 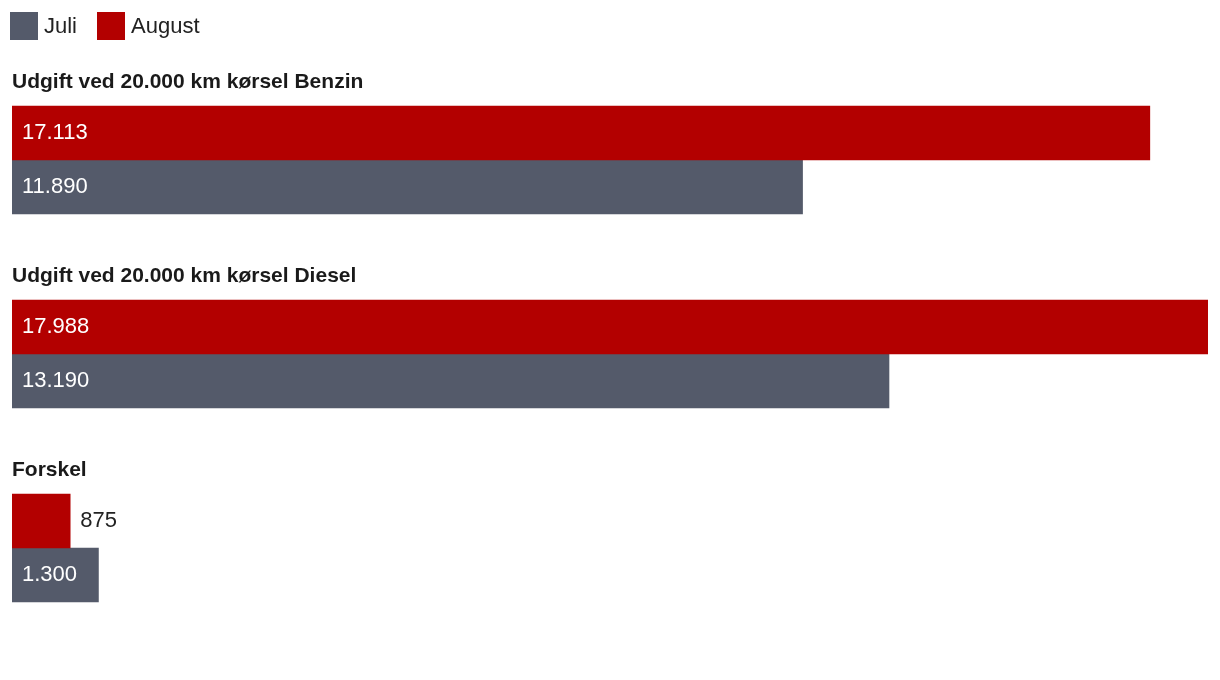 I want to click on legend-label: Juli, so click(x=61, y=26).